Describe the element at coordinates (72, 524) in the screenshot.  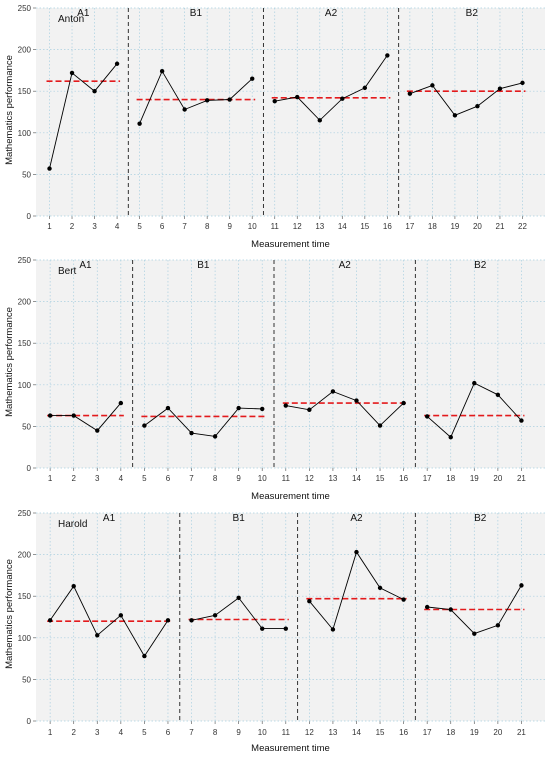
I see `panel-label: Harold` at that location.